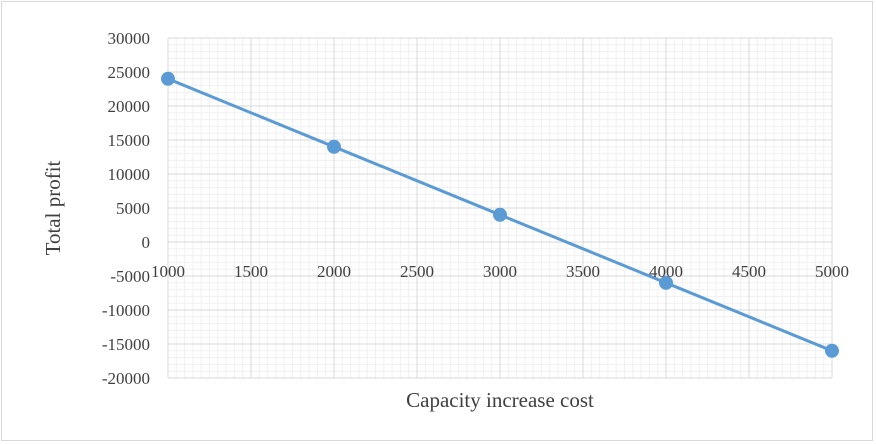  Describe the element at coordinates (417, 271) in the screenshot. I see `x-tick-label: 2500` at that location.